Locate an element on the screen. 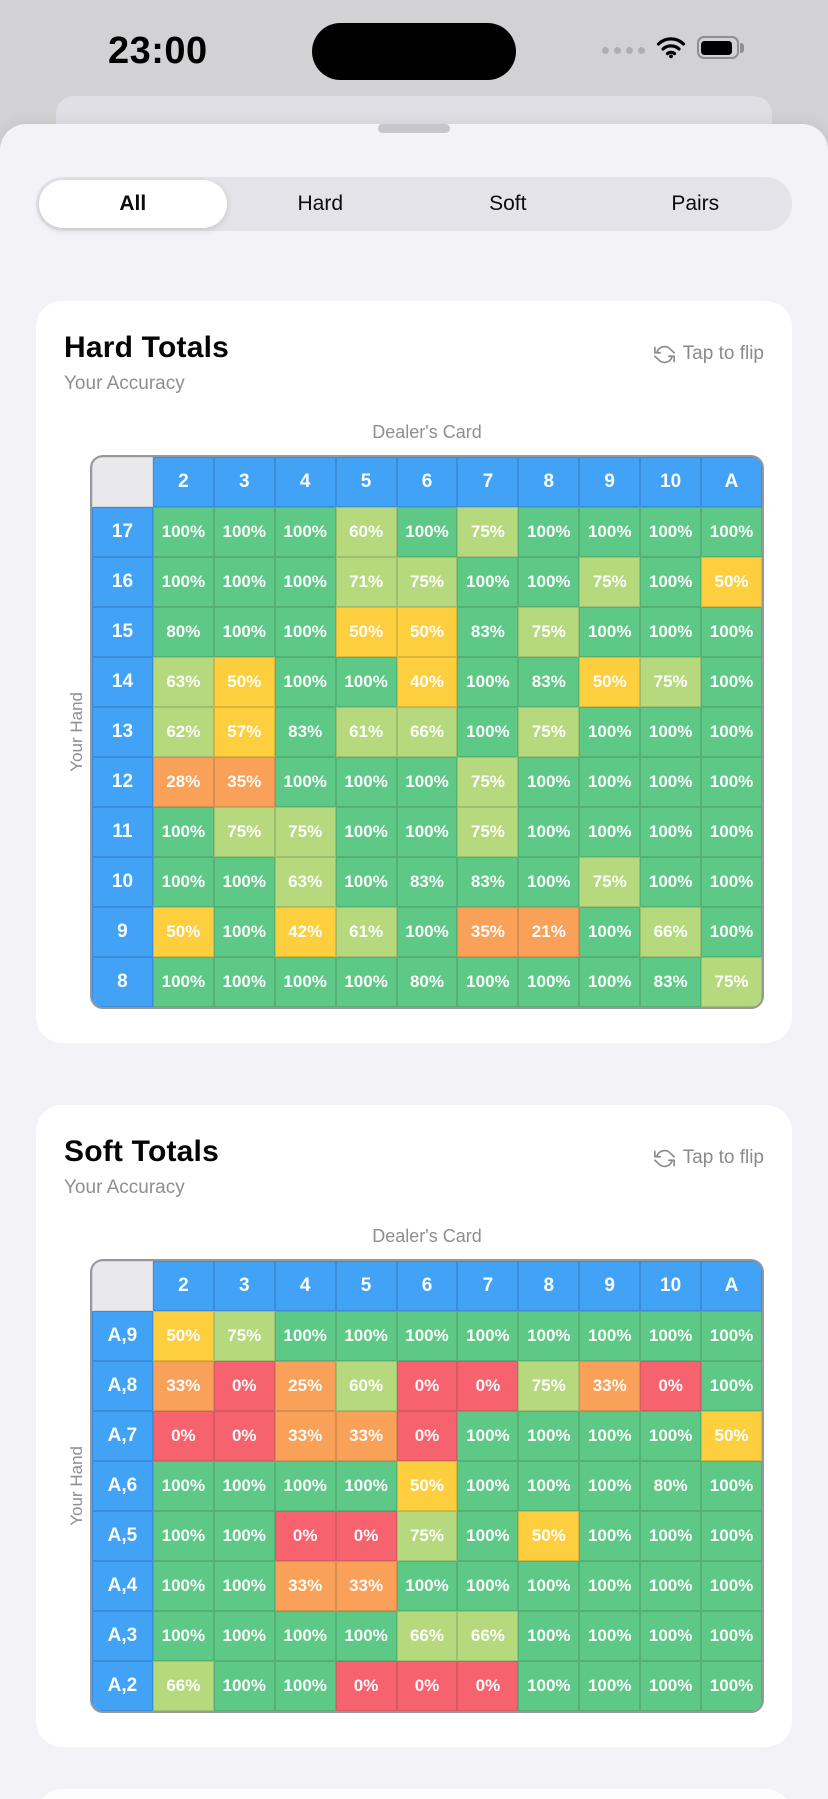 The image size is (828, 1799). accuracy-cell-a-3-vs-2: 100% is located at coordinates (183, 1636).